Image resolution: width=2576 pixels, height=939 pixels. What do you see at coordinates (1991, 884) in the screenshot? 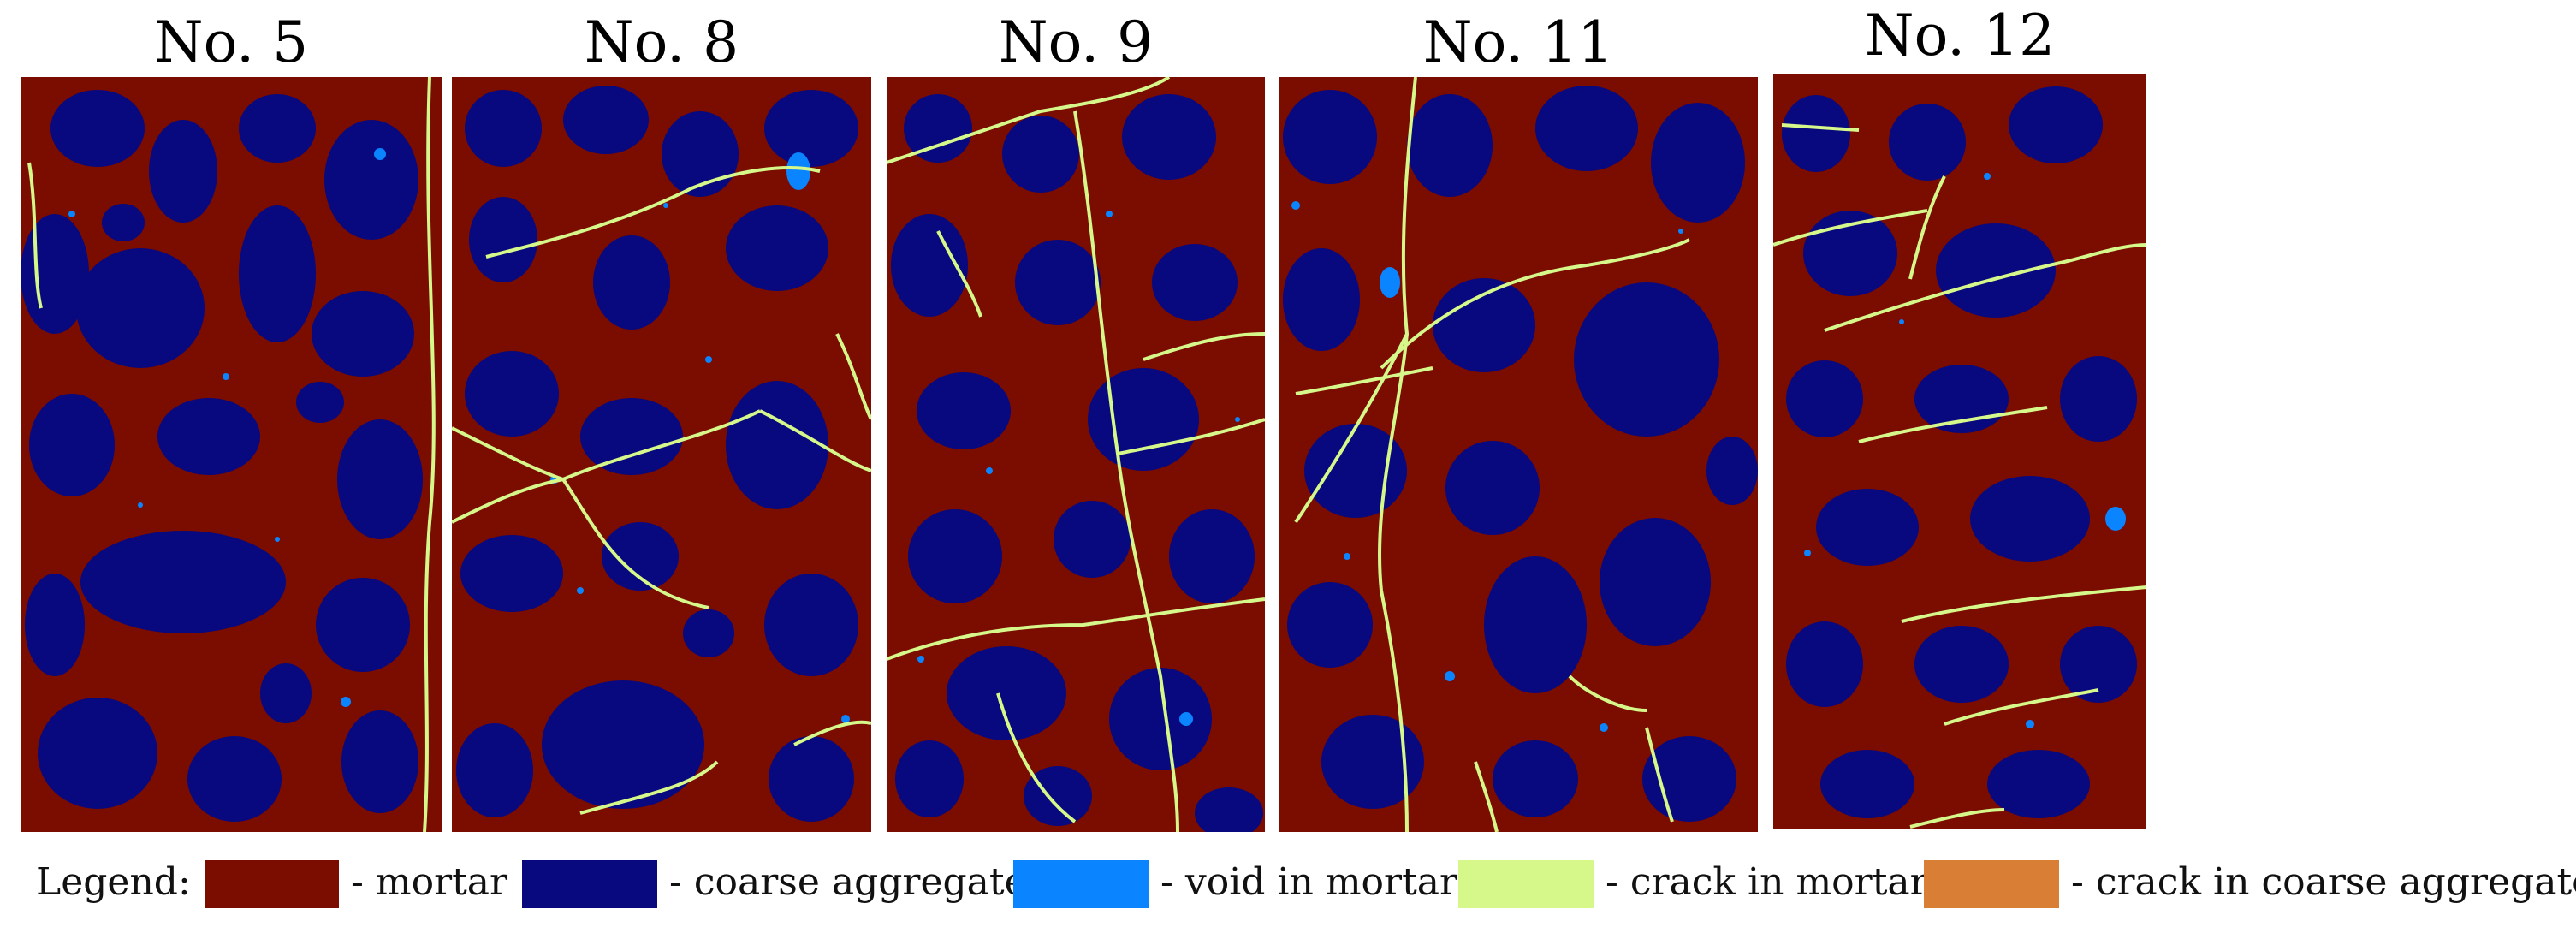
I see `legend-swatch-crack-in-coarse-aggregate` at bounding box center [1991, 884].